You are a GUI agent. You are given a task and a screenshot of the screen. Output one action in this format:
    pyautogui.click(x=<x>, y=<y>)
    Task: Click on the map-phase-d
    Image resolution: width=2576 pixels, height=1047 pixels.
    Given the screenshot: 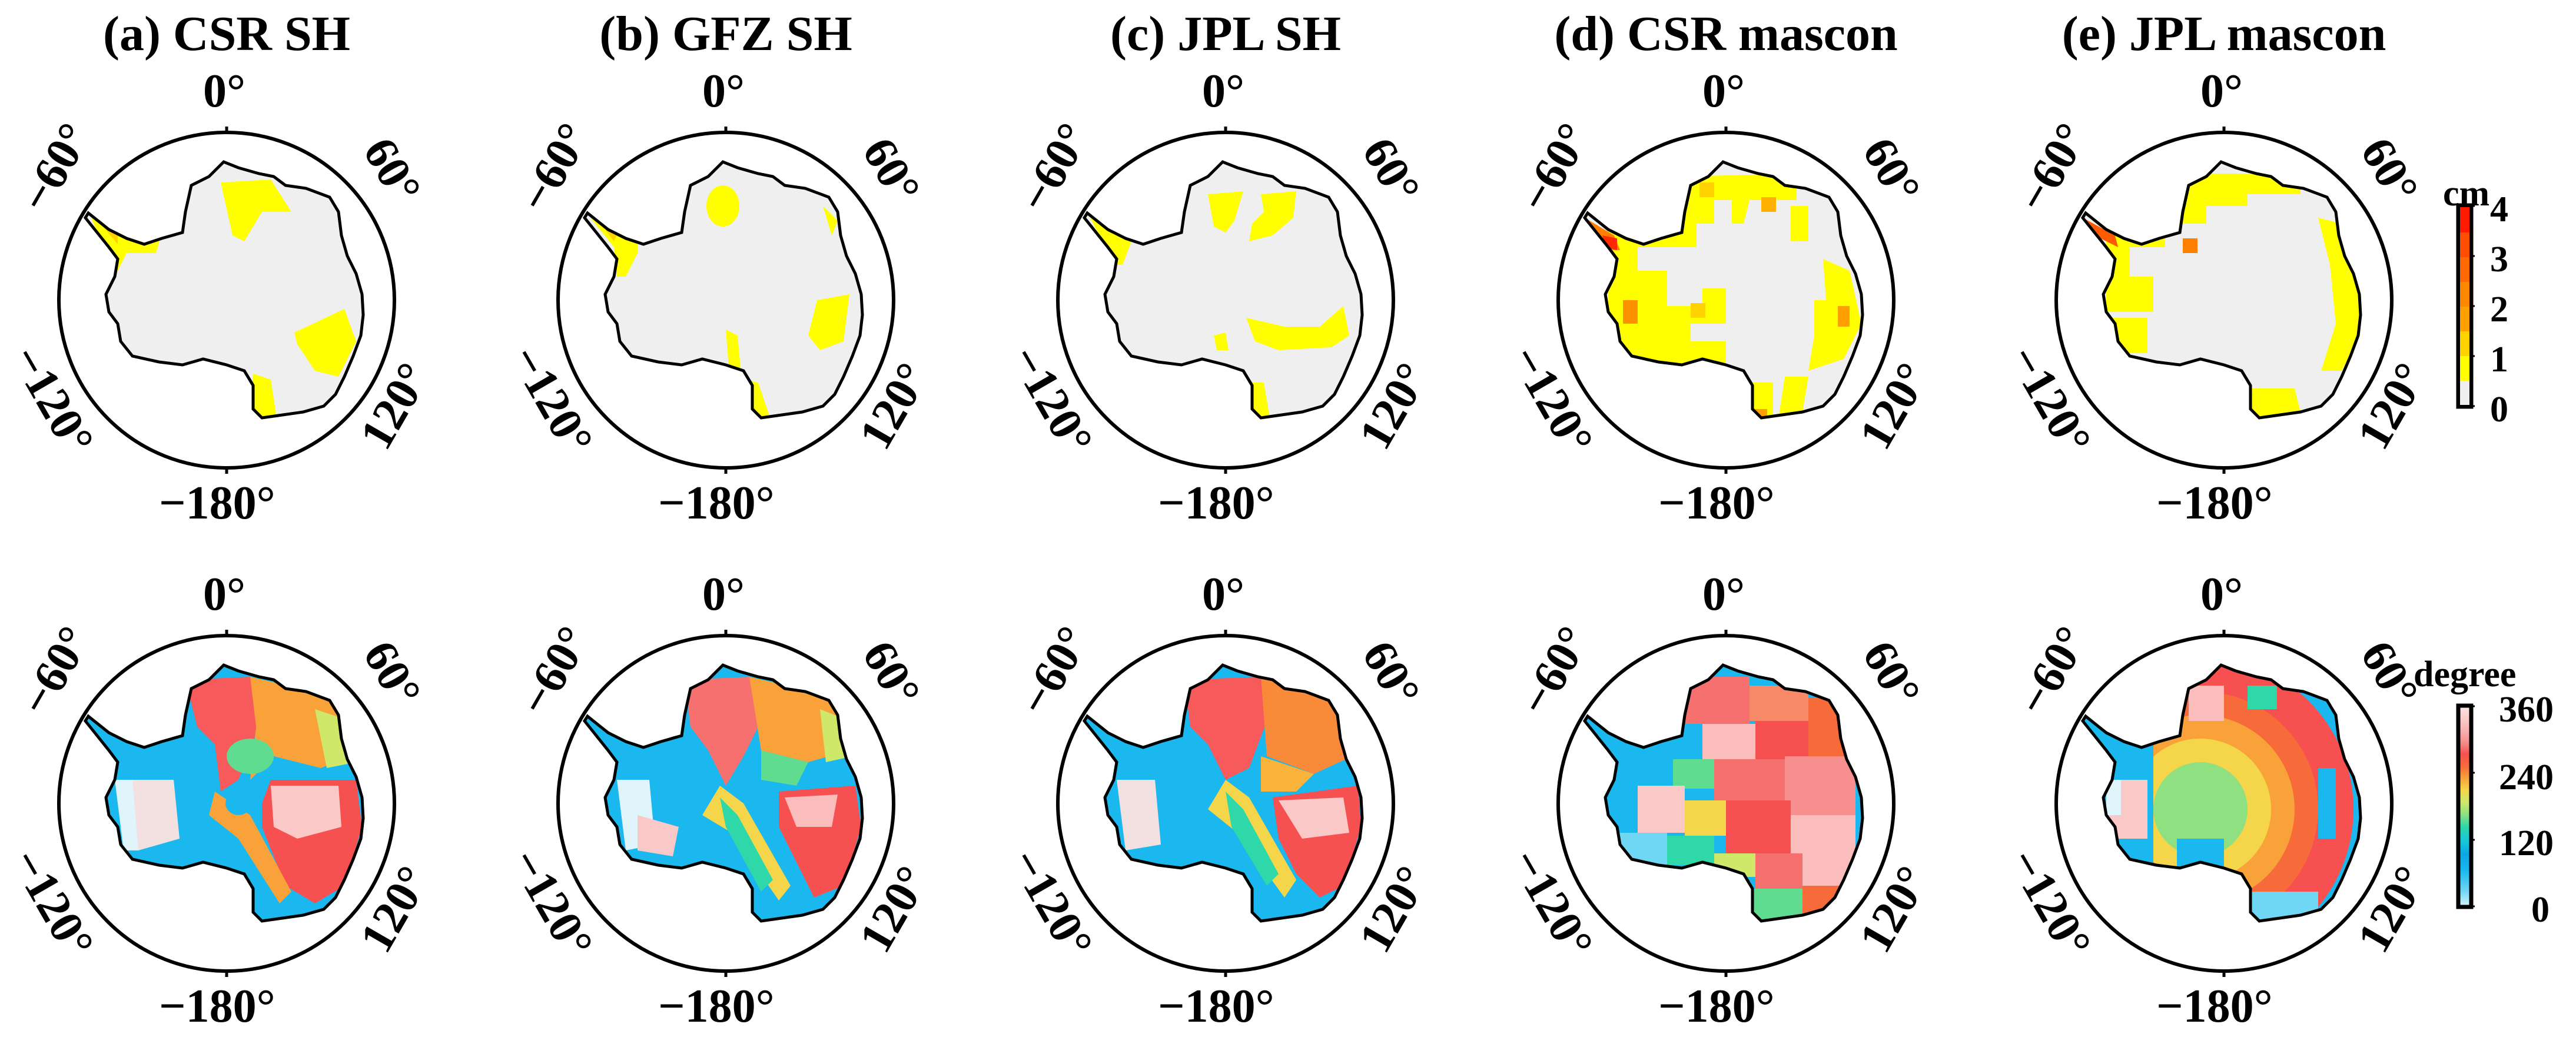 What is the action you would take?
    pyautogui.click(x=1726, y=803)
    